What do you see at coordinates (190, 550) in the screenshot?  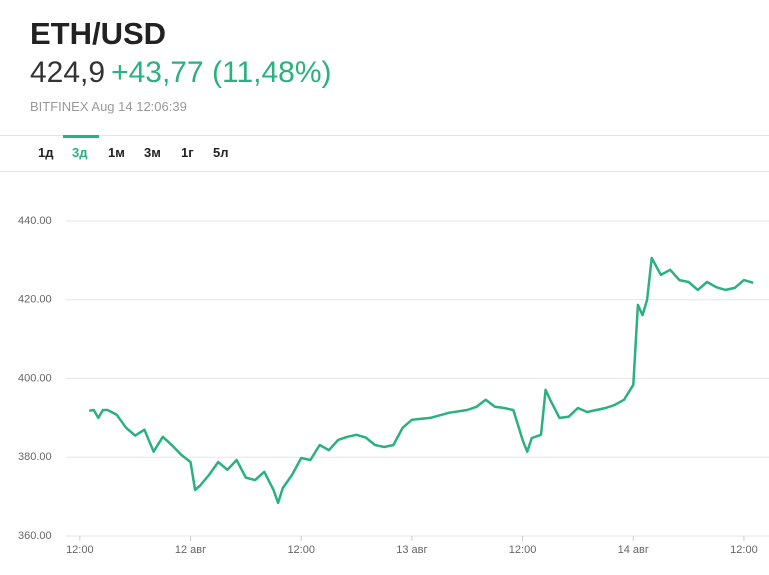 I see `x-tick-label: 12 авг` at bounding box center [190, 550].